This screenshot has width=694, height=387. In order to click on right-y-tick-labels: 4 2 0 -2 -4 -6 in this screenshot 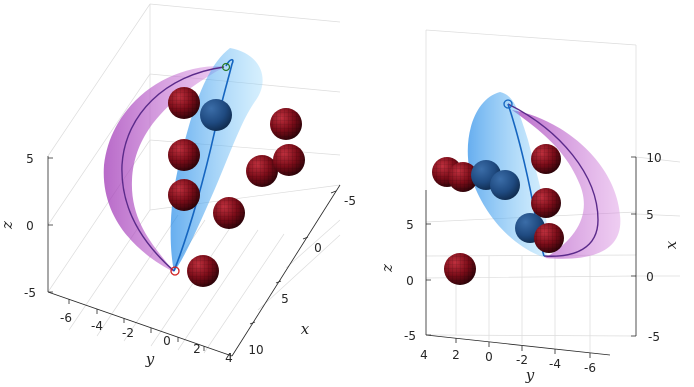, I will do `click(508, 361)`.